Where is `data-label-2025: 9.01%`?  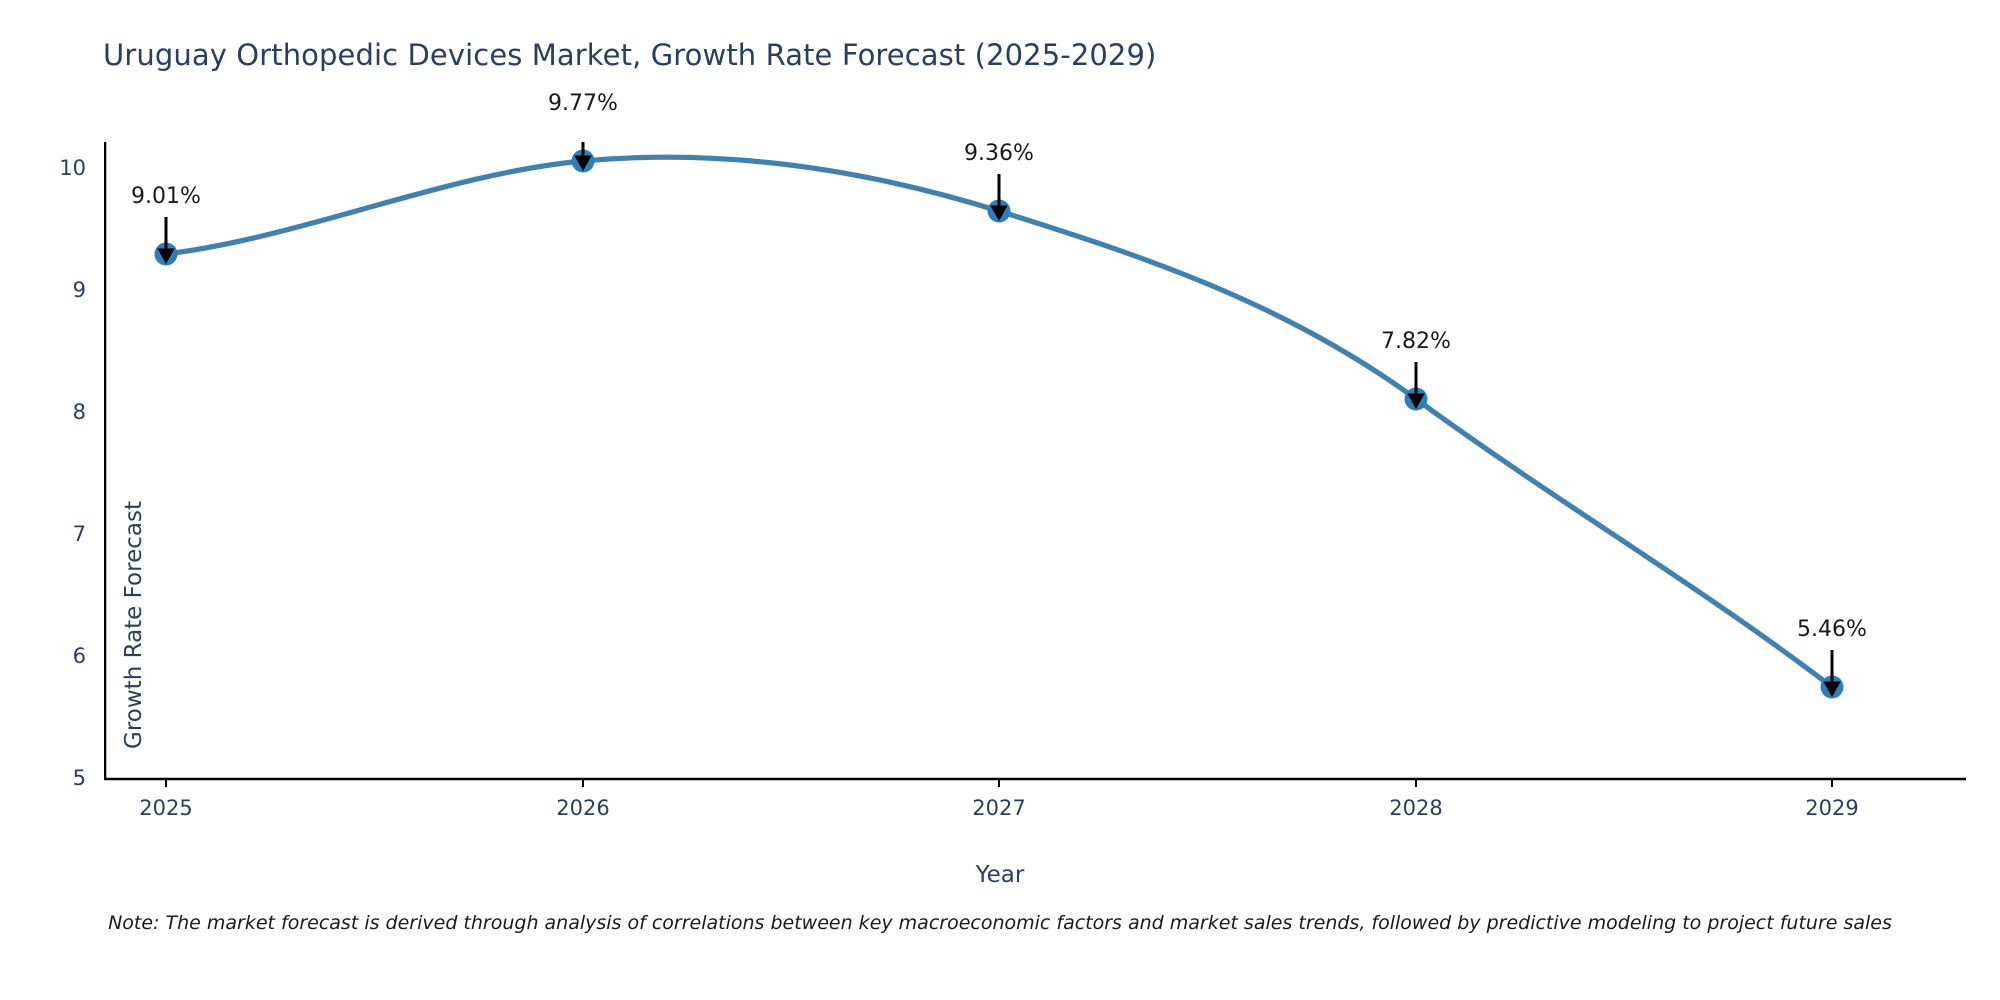
data-label-2025: 9.01% is located at coordinates (166, 196).